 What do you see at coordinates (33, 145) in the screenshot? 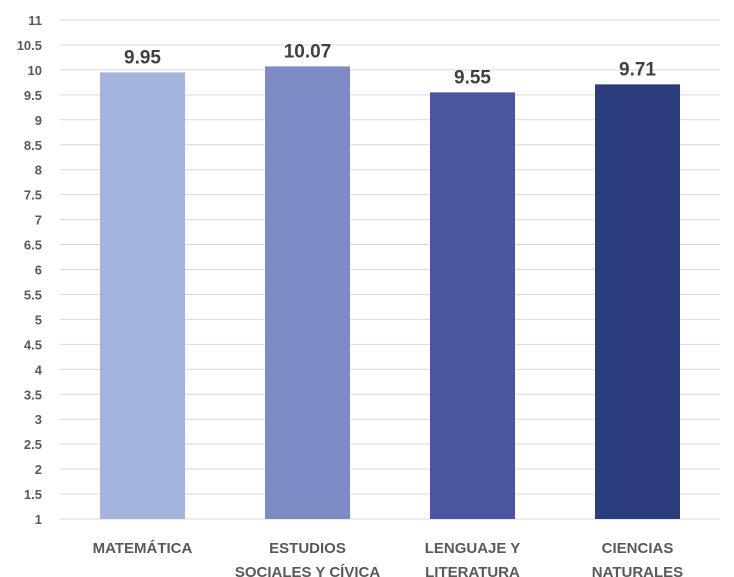
I see `y-tick-label: 8.5` at bounding box center [33, 145].